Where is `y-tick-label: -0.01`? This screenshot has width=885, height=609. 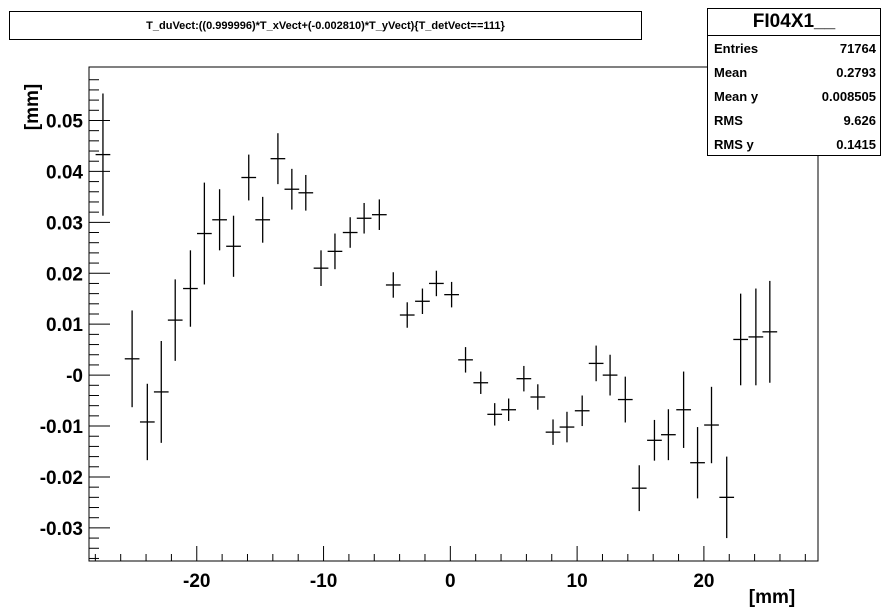 y-tick-label: -0.01 is located at coordinates (62, 427).